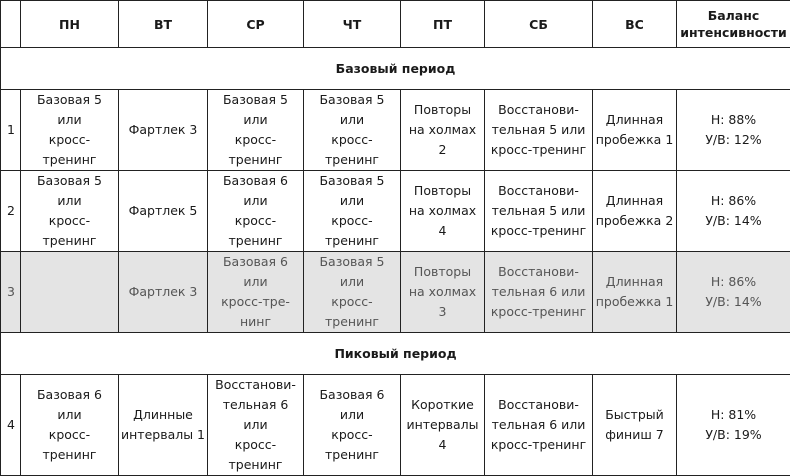 The height and width of the screenshot is (476, 790). What do you see at coordinates (163, 425) in the screenshot?
I see `workout-cell: Длинные интервалы 1` at bounding box center [163, 425].